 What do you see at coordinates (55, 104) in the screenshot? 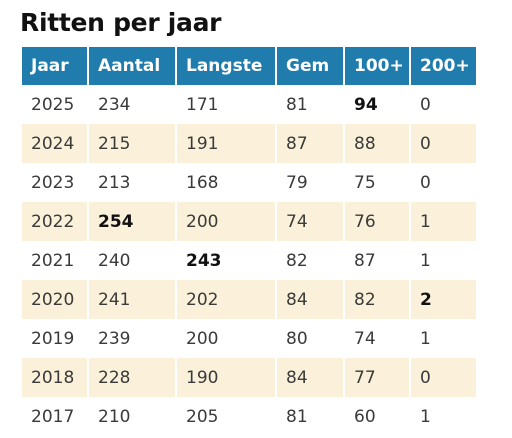
I see `cell-year: 2025` at bounding box center [55, 104].